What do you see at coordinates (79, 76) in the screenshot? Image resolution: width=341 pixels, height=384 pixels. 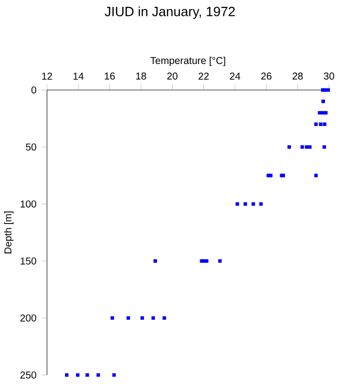 I see `x-tick-label: 14` at bounding box center [79, 76].